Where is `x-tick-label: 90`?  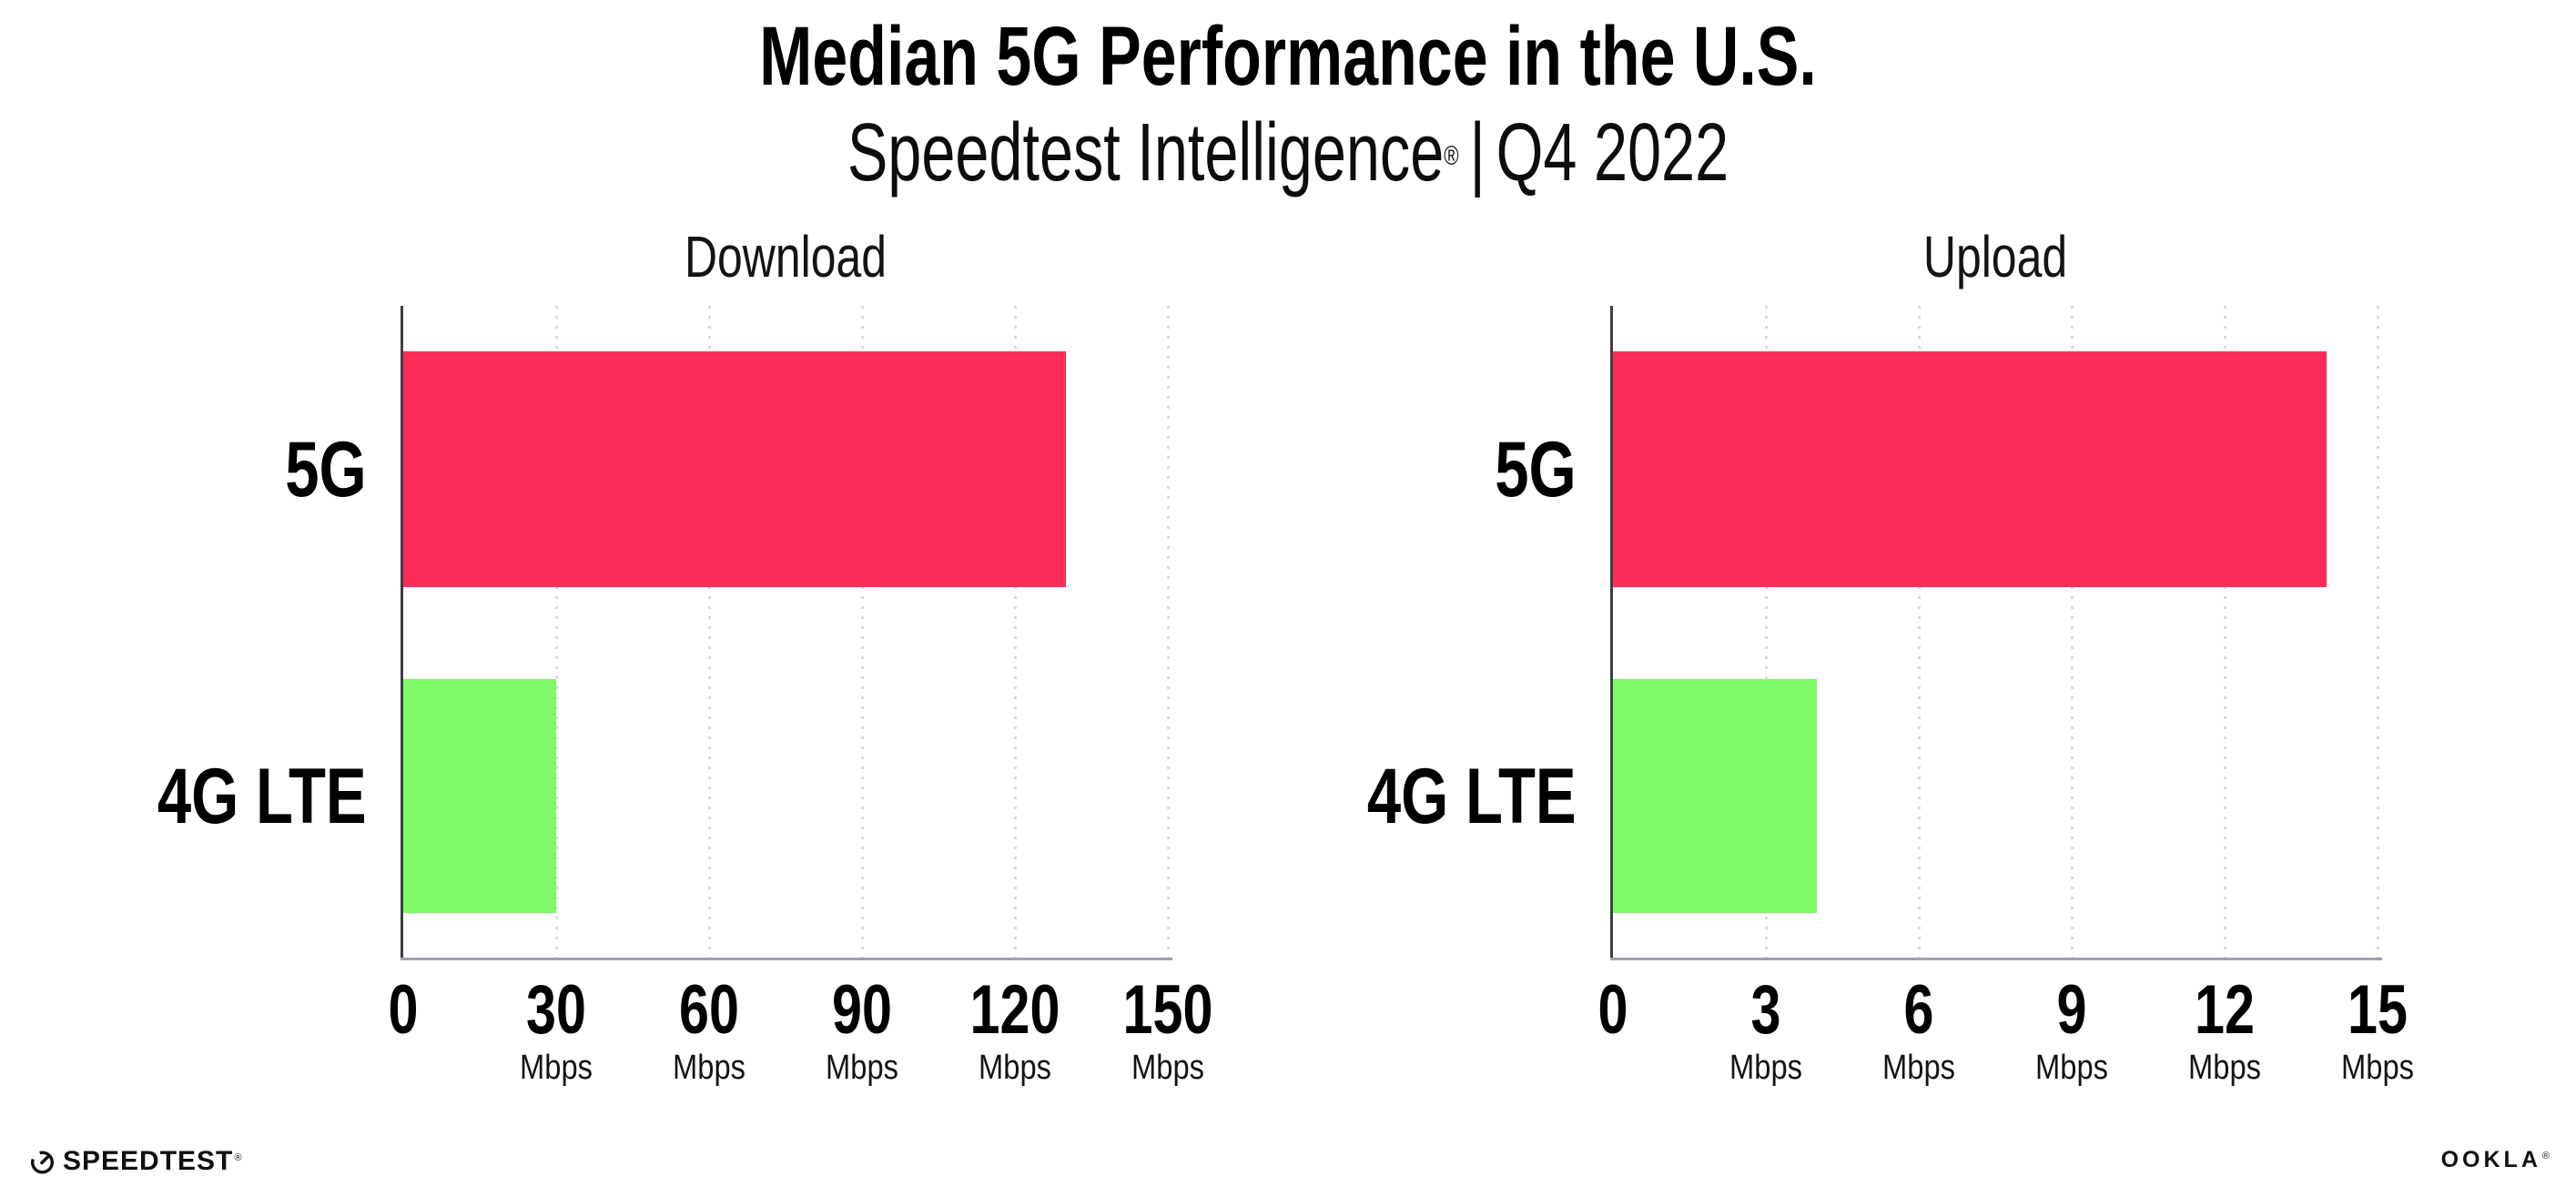 x-tick-label: 90 is located at coordinates (862, 1010).